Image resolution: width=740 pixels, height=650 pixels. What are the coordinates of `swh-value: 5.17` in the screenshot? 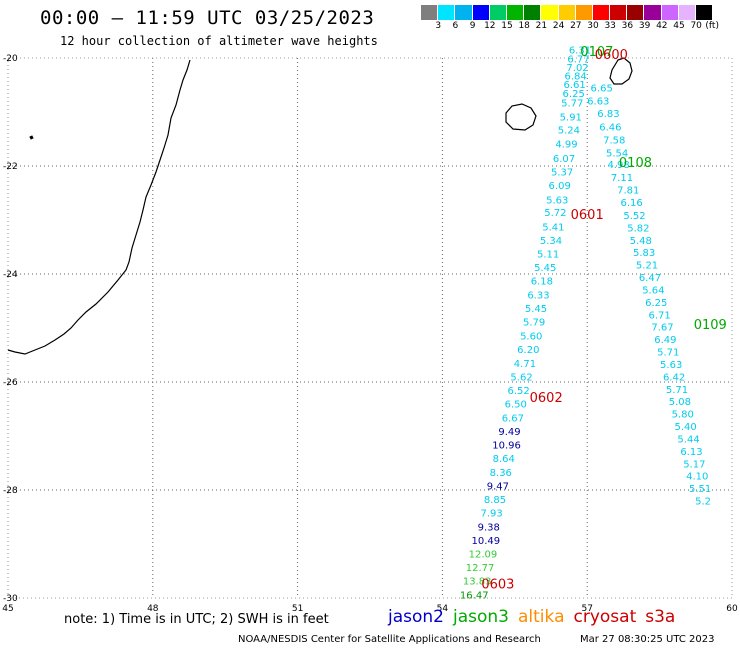 It's located at (694, 464).